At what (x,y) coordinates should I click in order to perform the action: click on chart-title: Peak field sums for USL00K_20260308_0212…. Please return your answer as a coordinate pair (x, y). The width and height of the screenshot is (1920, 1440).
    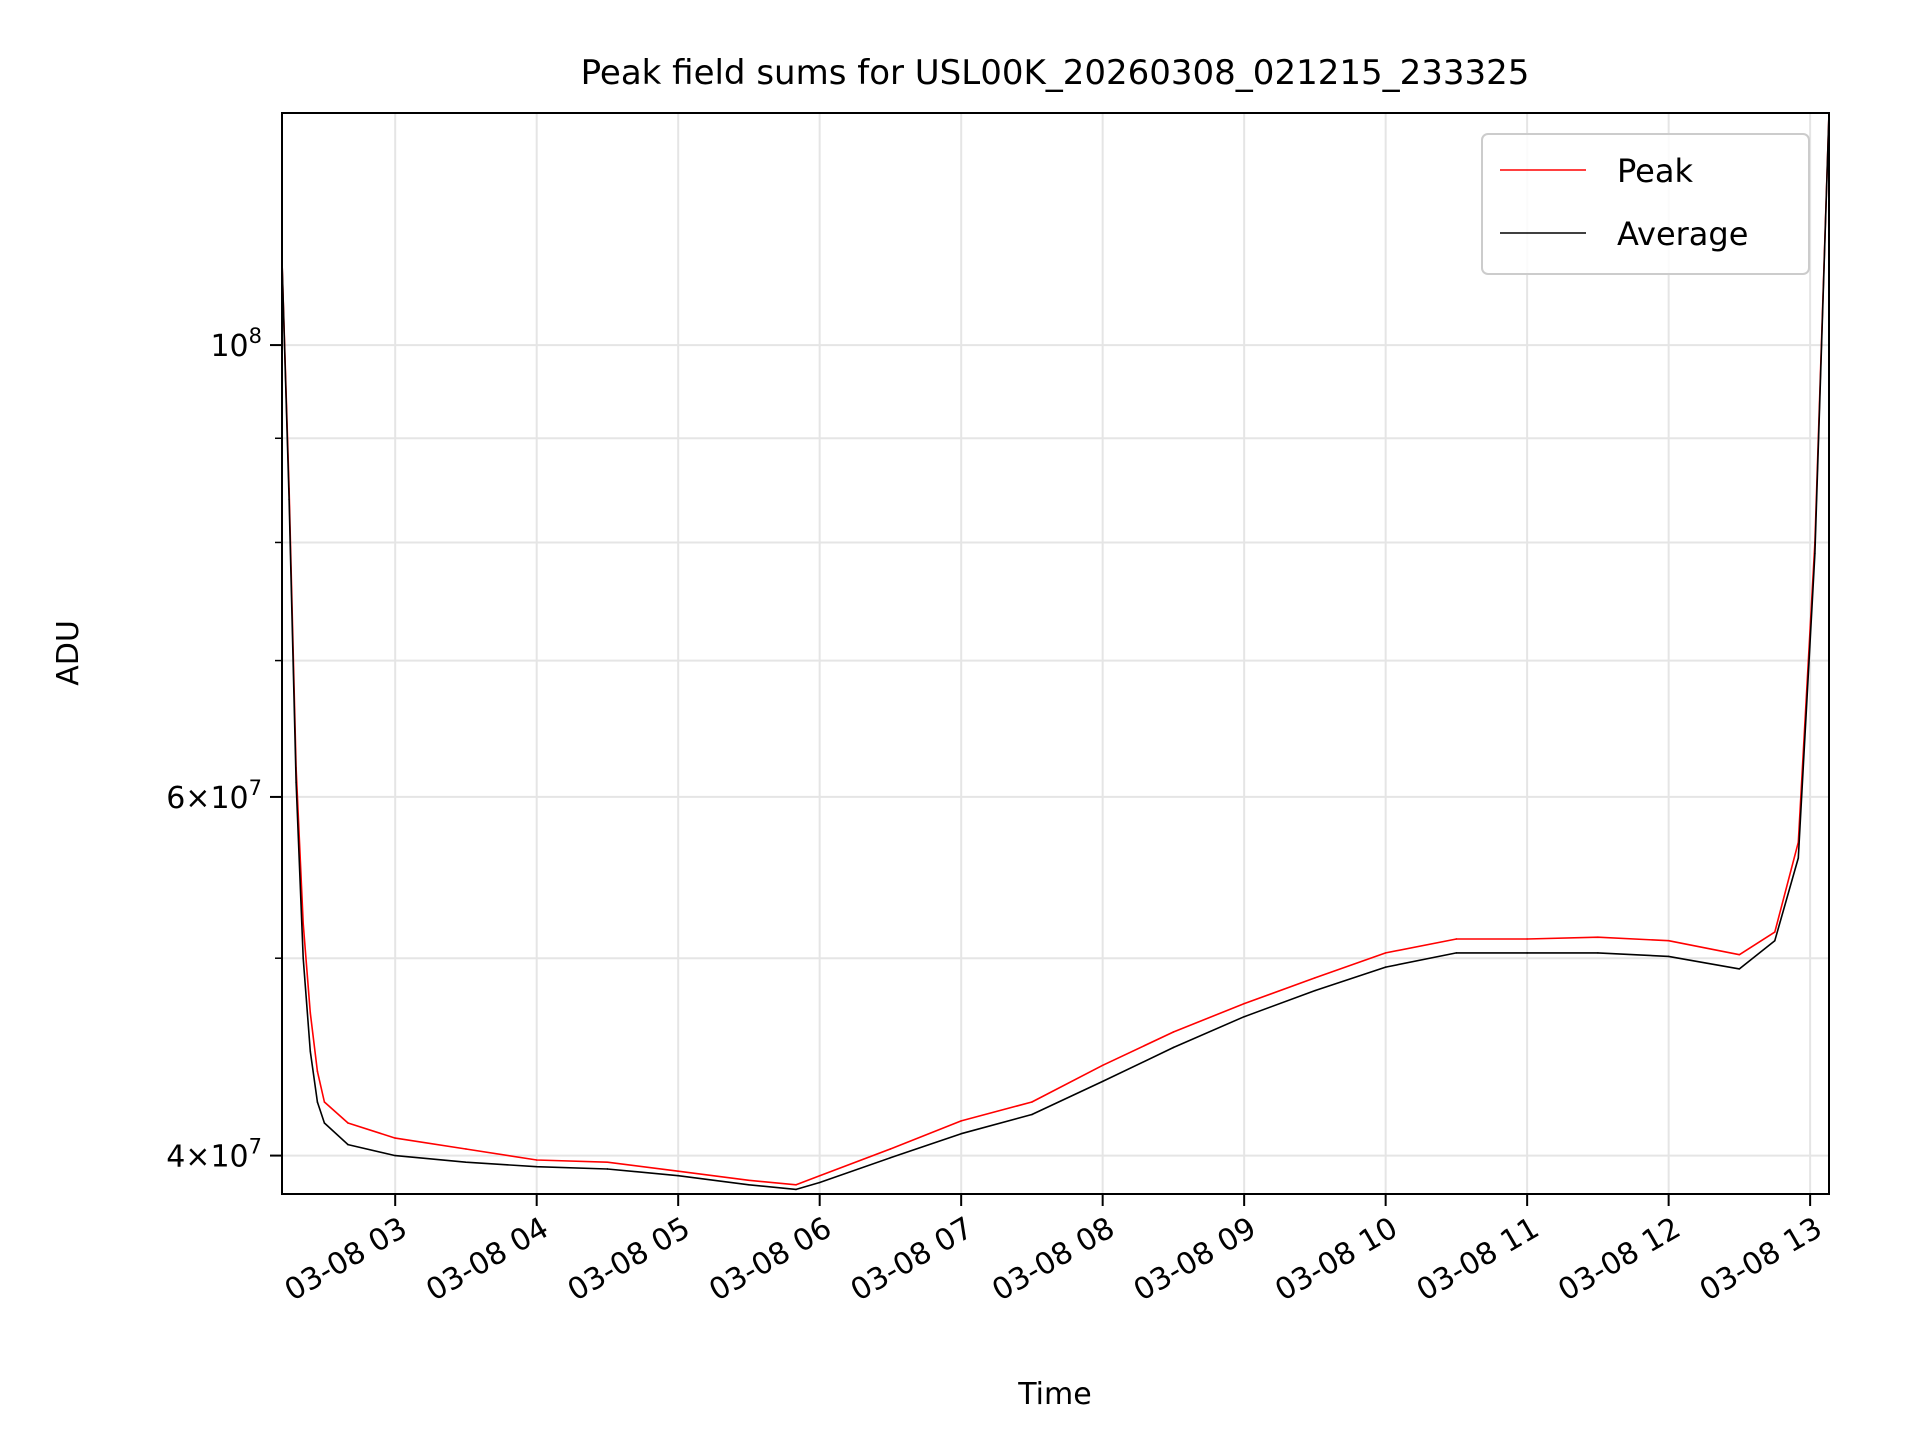
    Looking at the image, I should click on (1055, 73).